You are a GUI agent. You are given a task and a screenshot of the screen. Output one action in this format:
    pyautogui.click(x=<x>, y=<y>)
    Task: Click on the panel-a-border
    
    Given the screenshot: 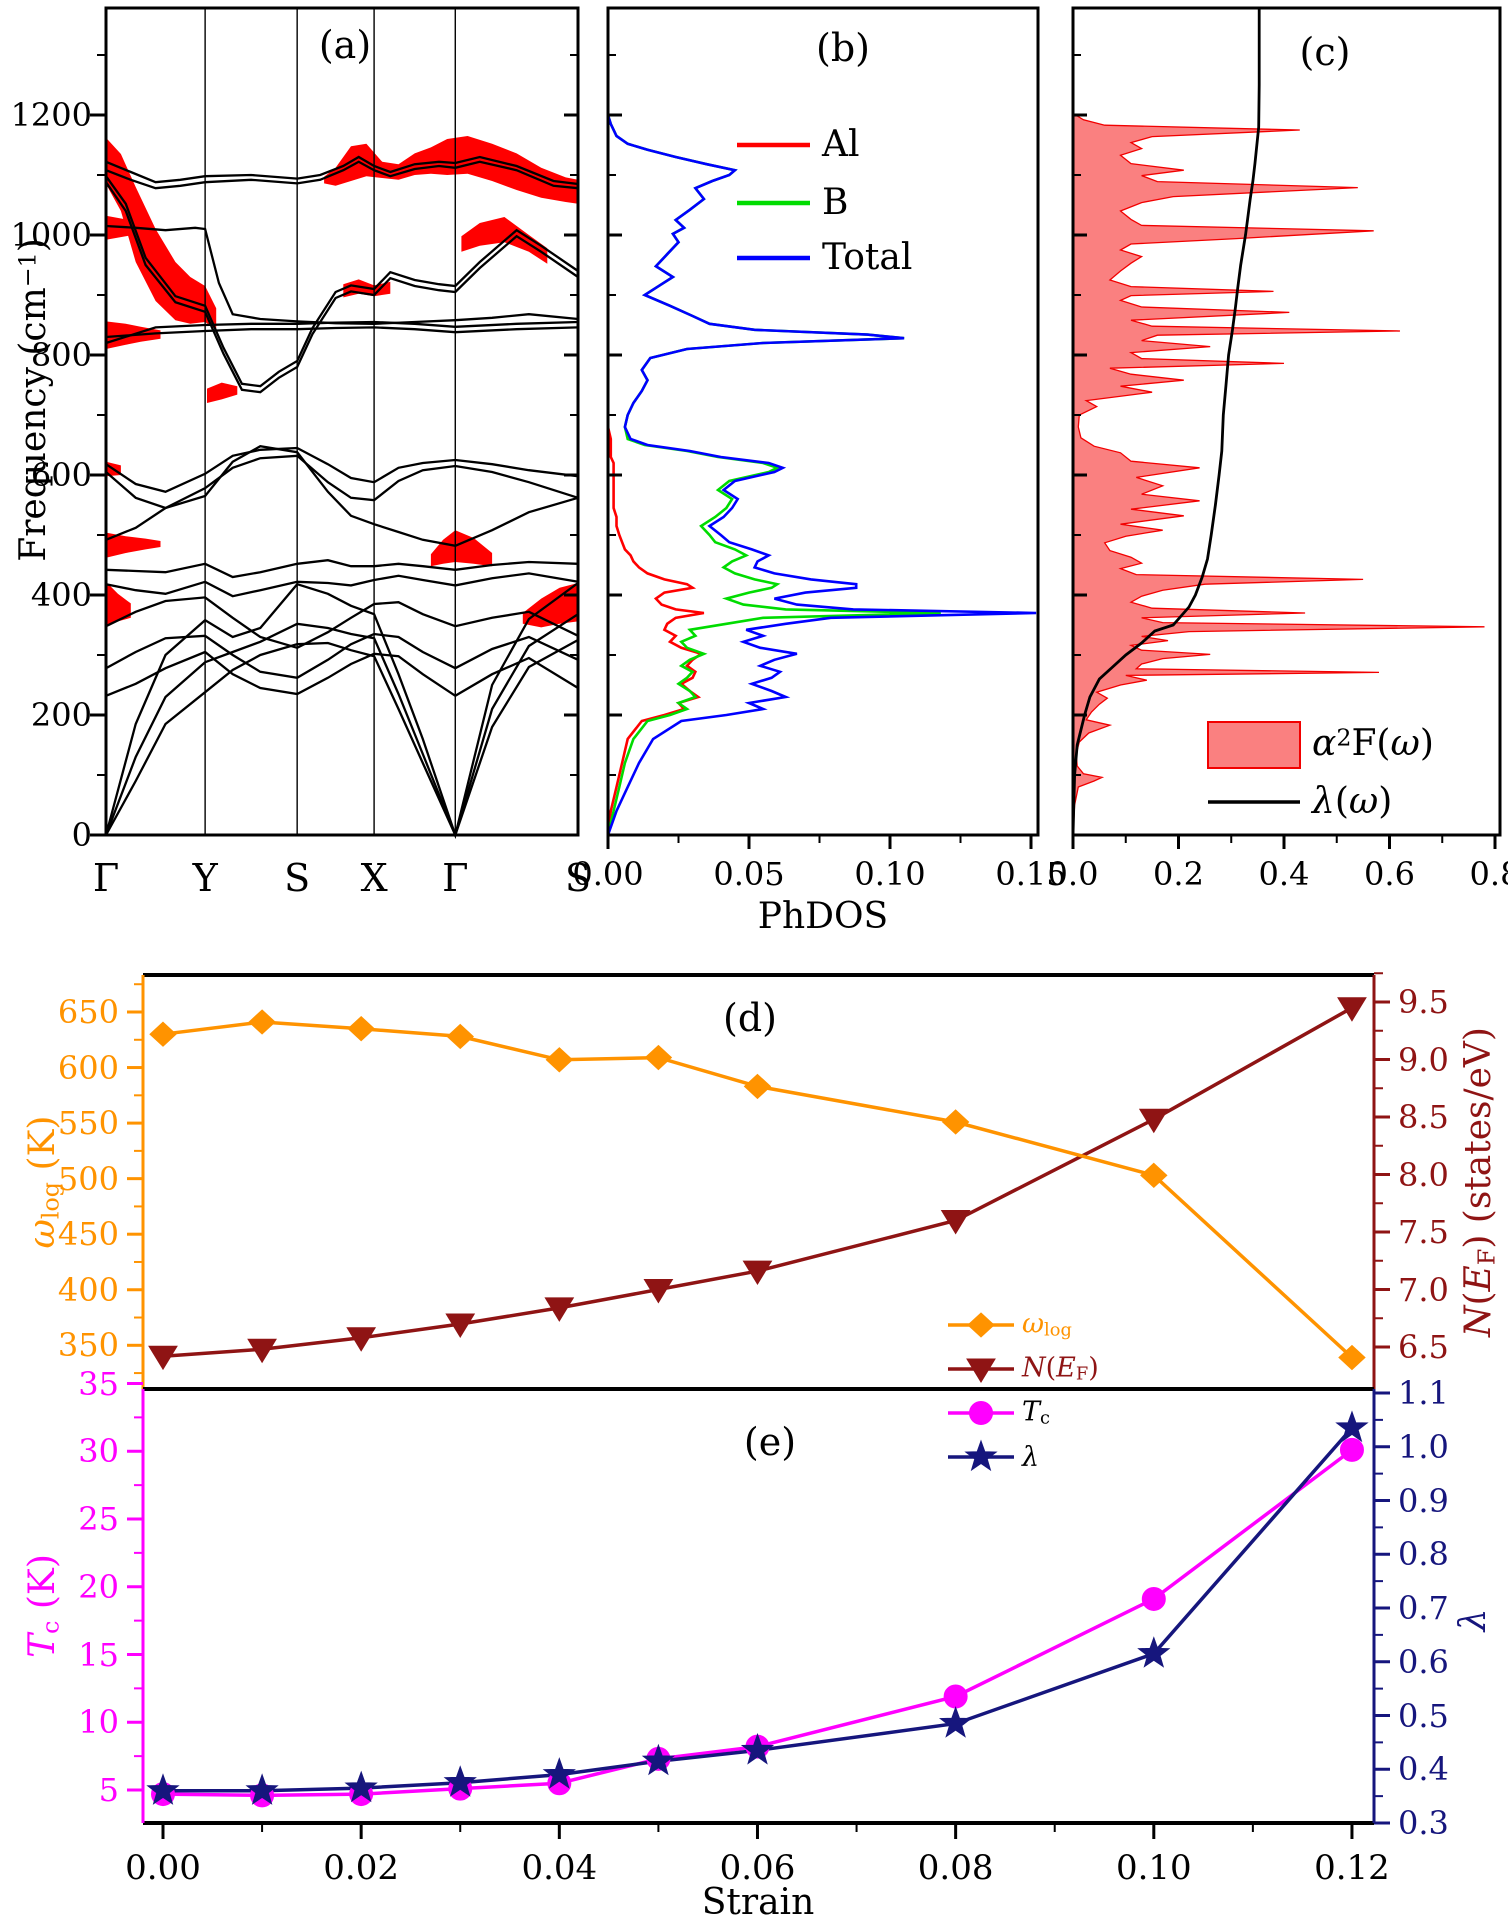 What is the action you would take?
    pyautogui.click(x=342, y=421)
    